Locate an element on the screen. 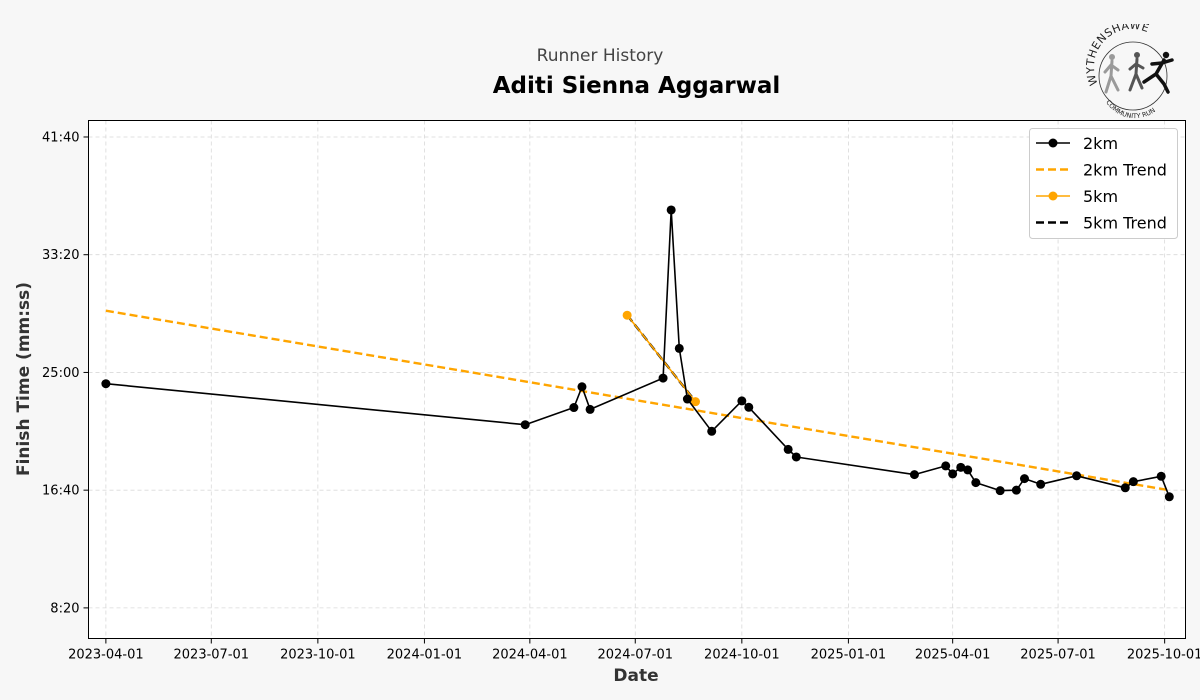  y-axis: 8:20 16:40 25:00 33:20 41:40 is located at coordinates (65, 373).